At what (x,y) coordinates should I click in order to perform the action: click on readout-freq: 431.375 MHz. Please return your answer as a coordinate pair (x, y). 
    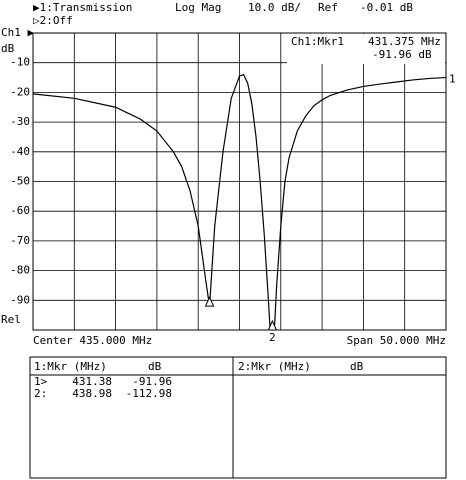
    Looking at the image, I should click on (404, 41).